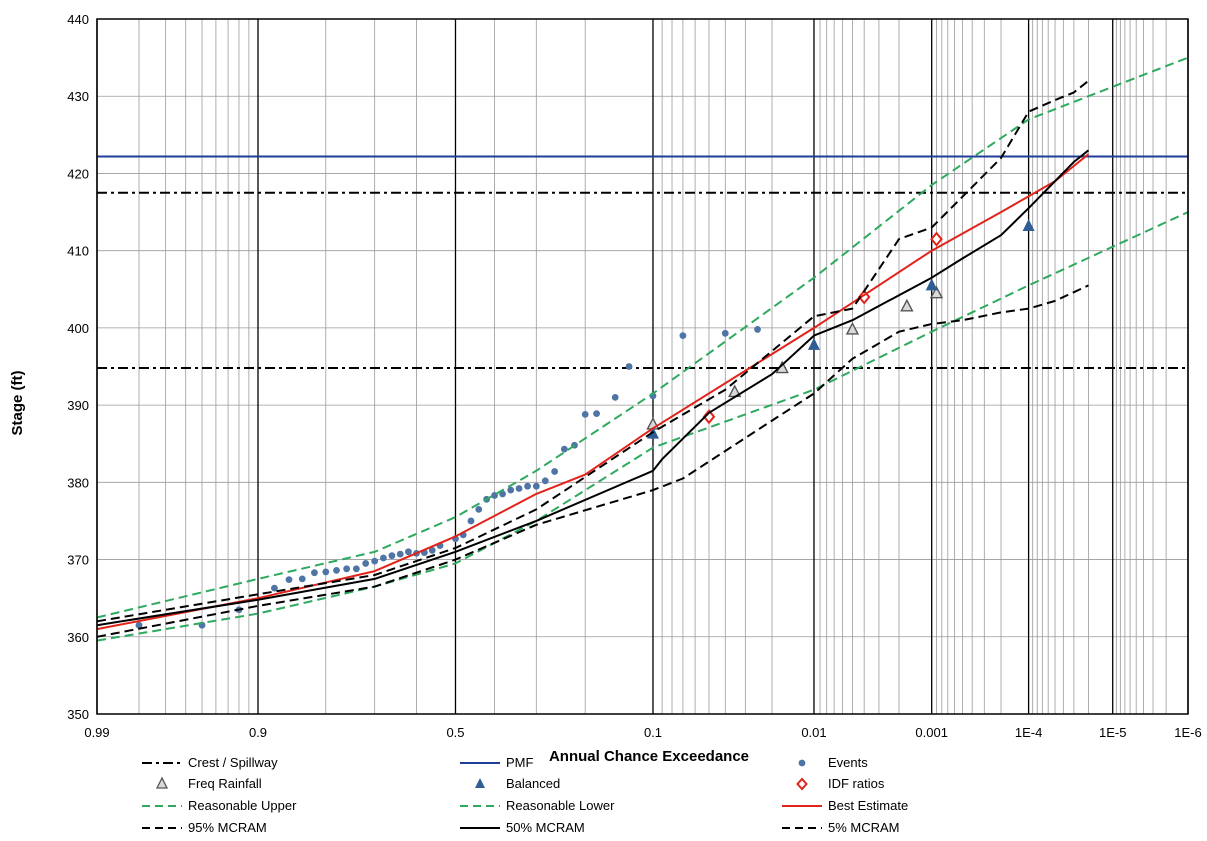  I want to click on y-tick-label: 390, so click(78, 405).